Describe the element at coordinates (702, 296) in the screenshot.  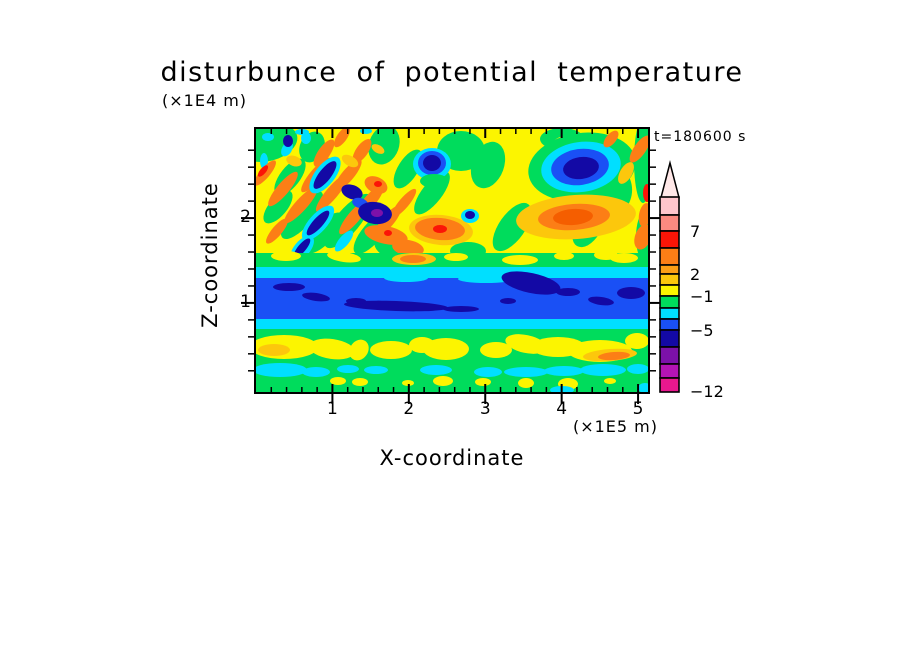
I see `colorbar-tick-label: −1` at that location.